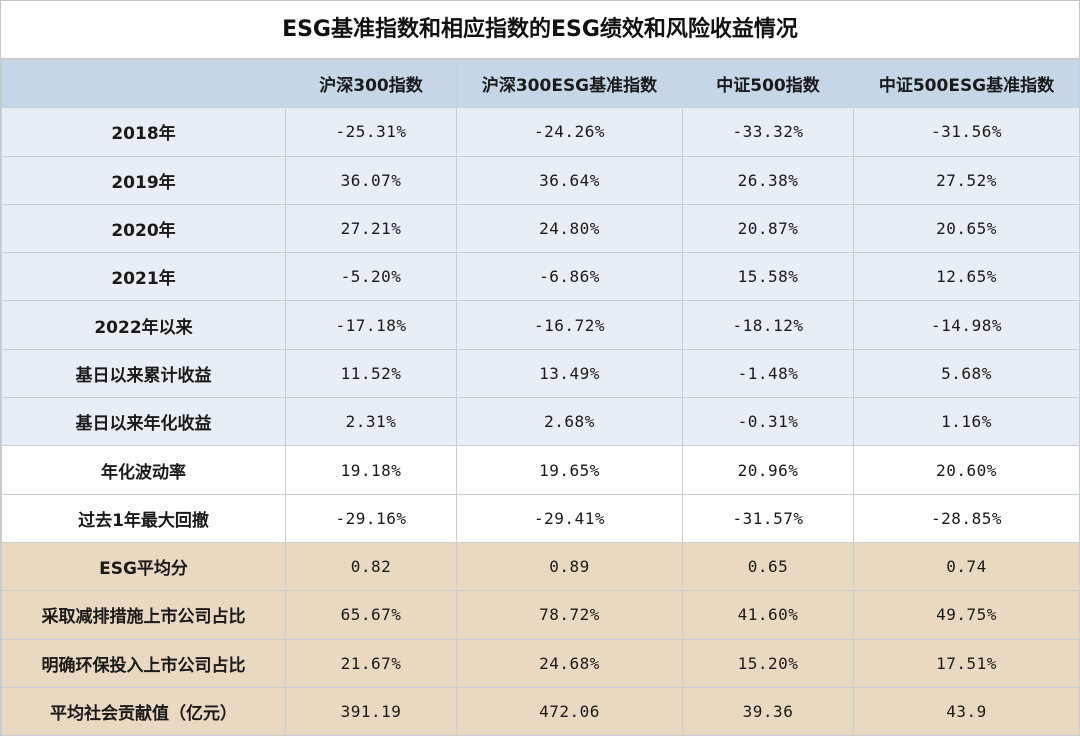 The width and height of the screenshot is (1080, 736). What do you see at coordinates (768, 83) in the screenshot?
I see `header-zz500: 中证500指数` at bounding box center [768, 83].